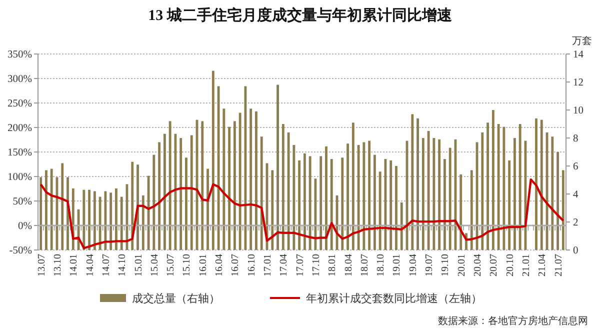  Describe the element at coordinates (42, 265) in the screenshot. I see `x-tick-label: 13.07` at that location.